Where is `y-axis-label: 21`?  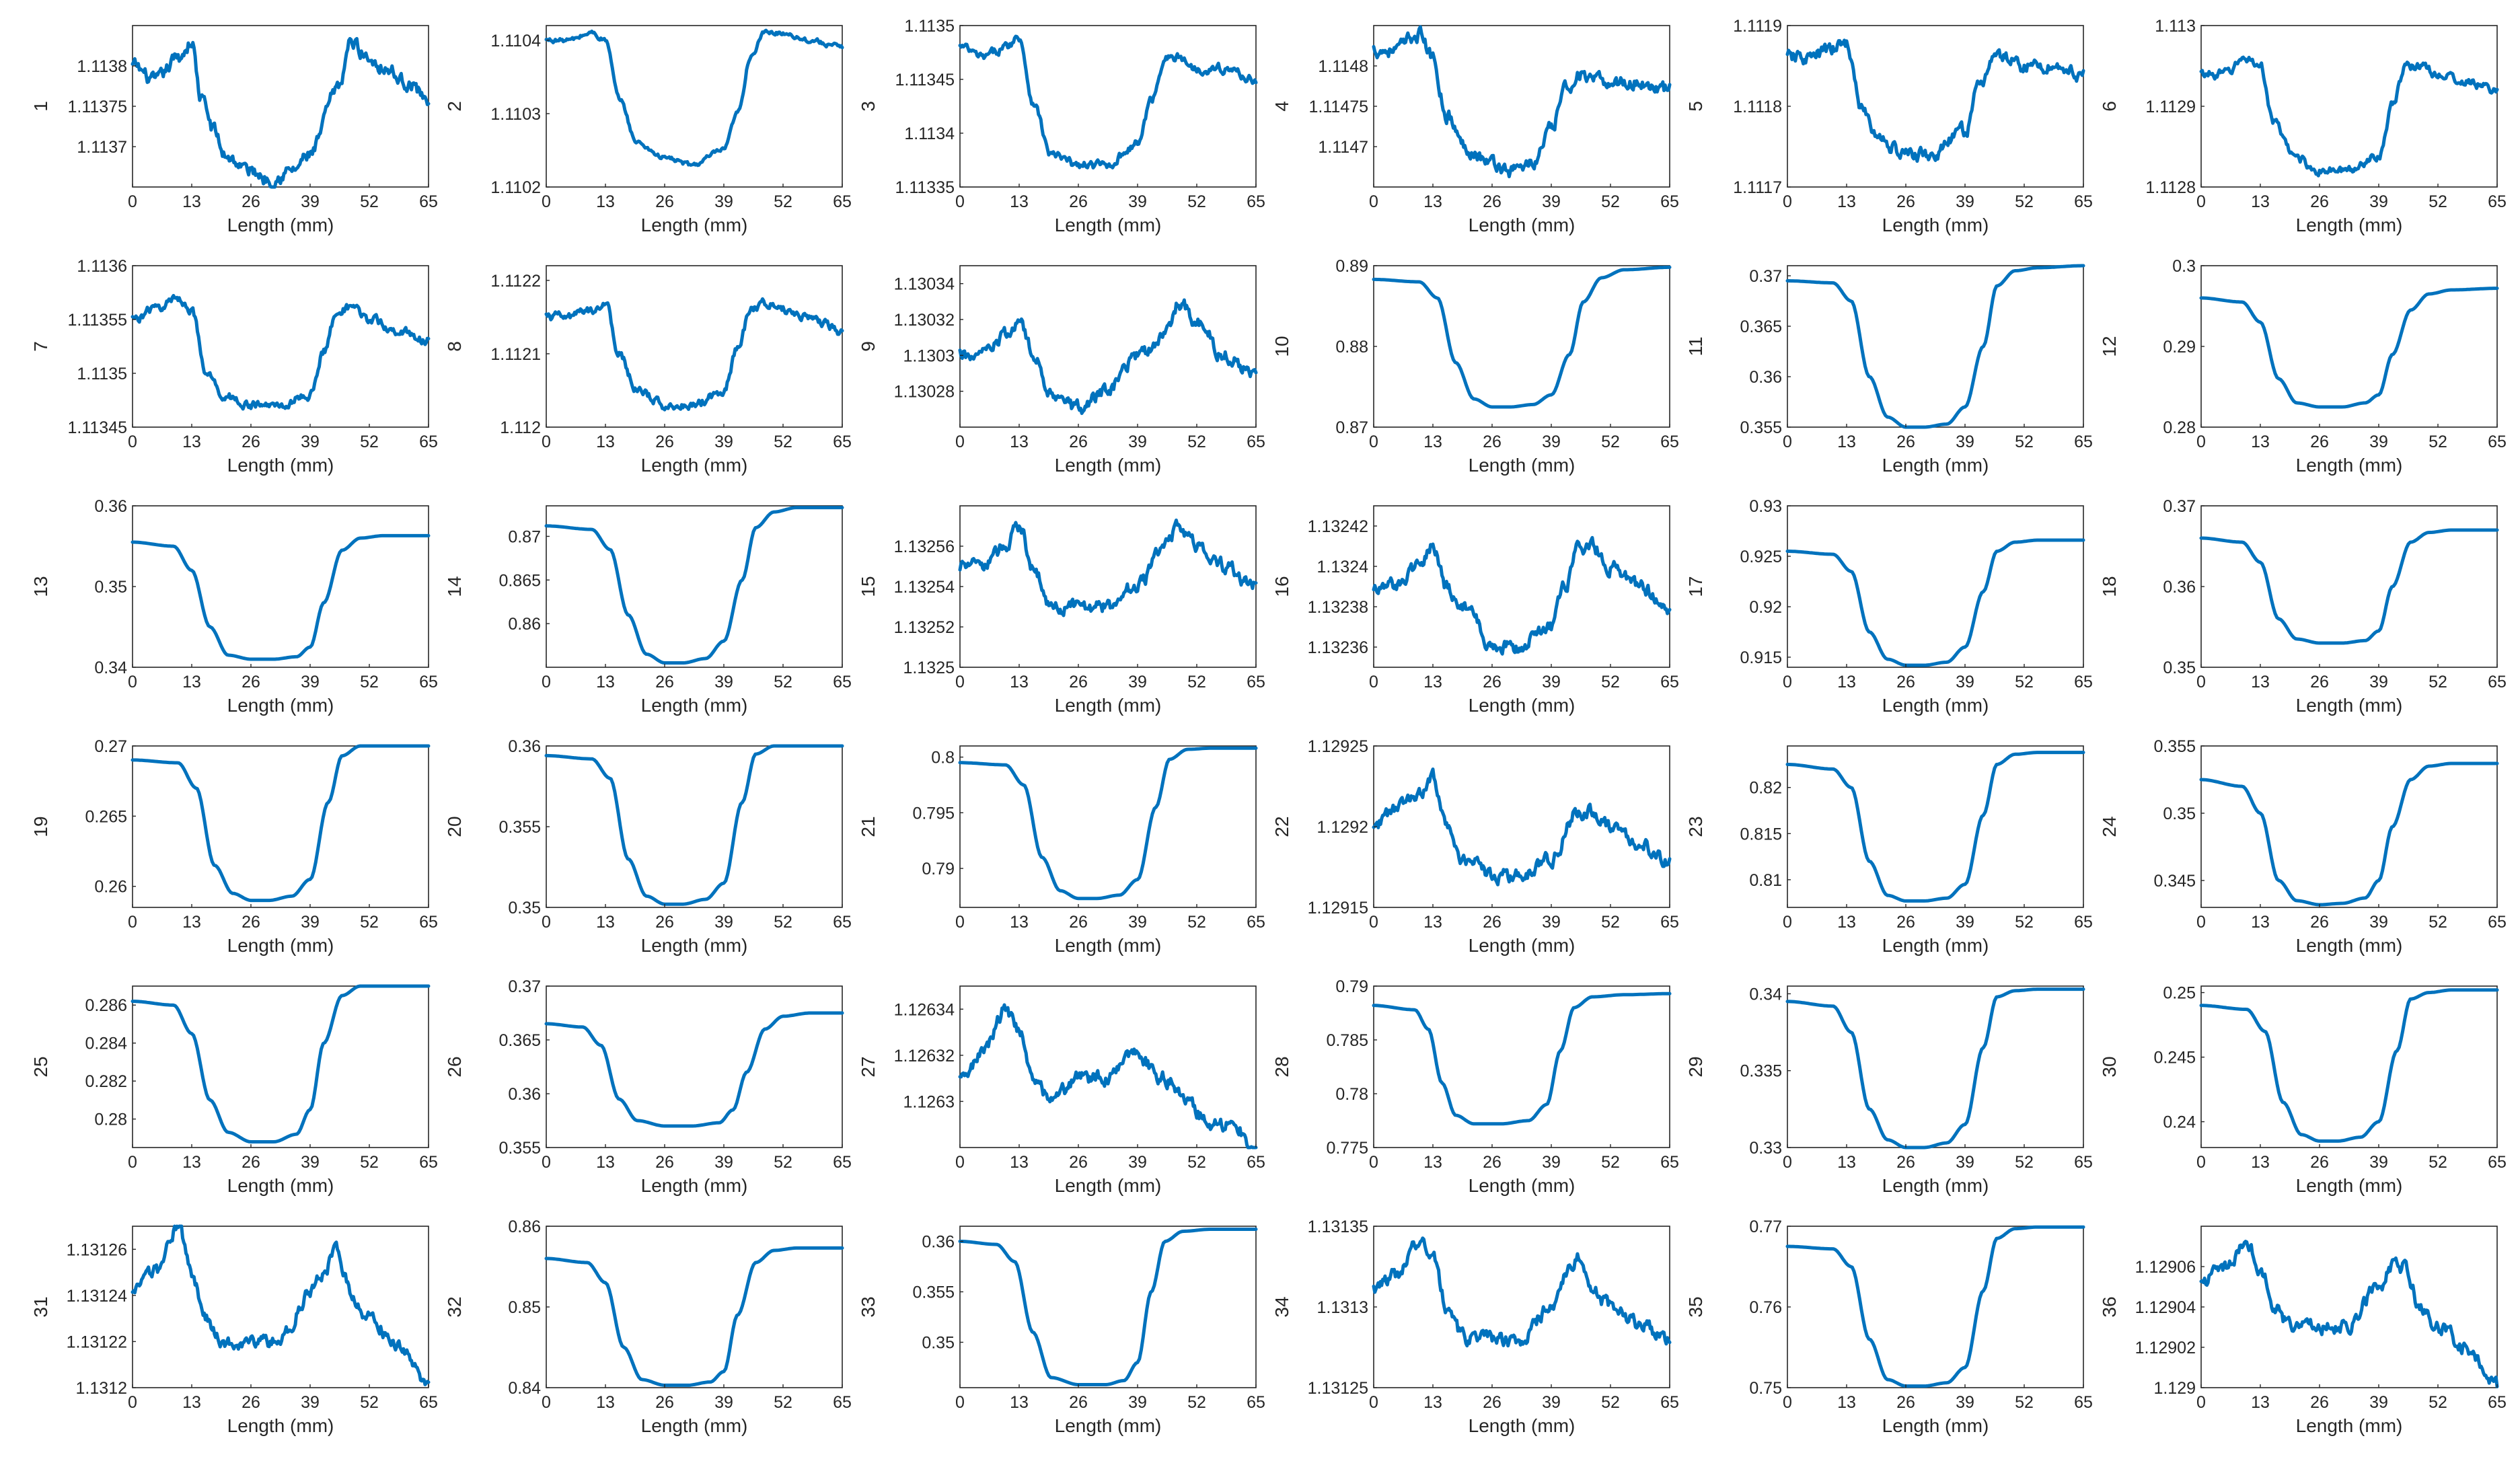 y-axis-label: 21 is located at coordinates (868, 826).